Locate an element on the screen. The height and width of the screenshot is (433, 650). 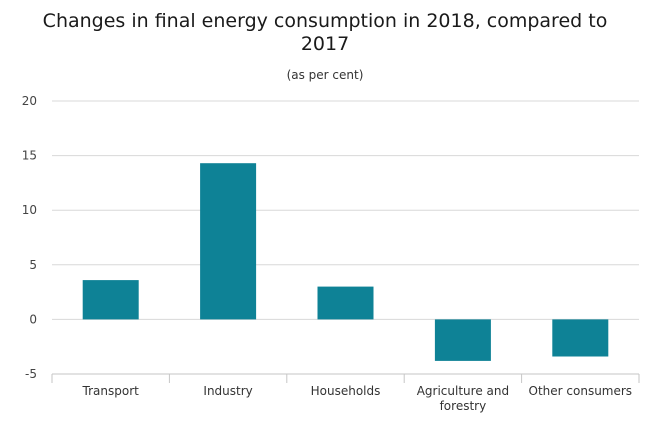
x-tick-label: Households is located at coordinates (346, 391).